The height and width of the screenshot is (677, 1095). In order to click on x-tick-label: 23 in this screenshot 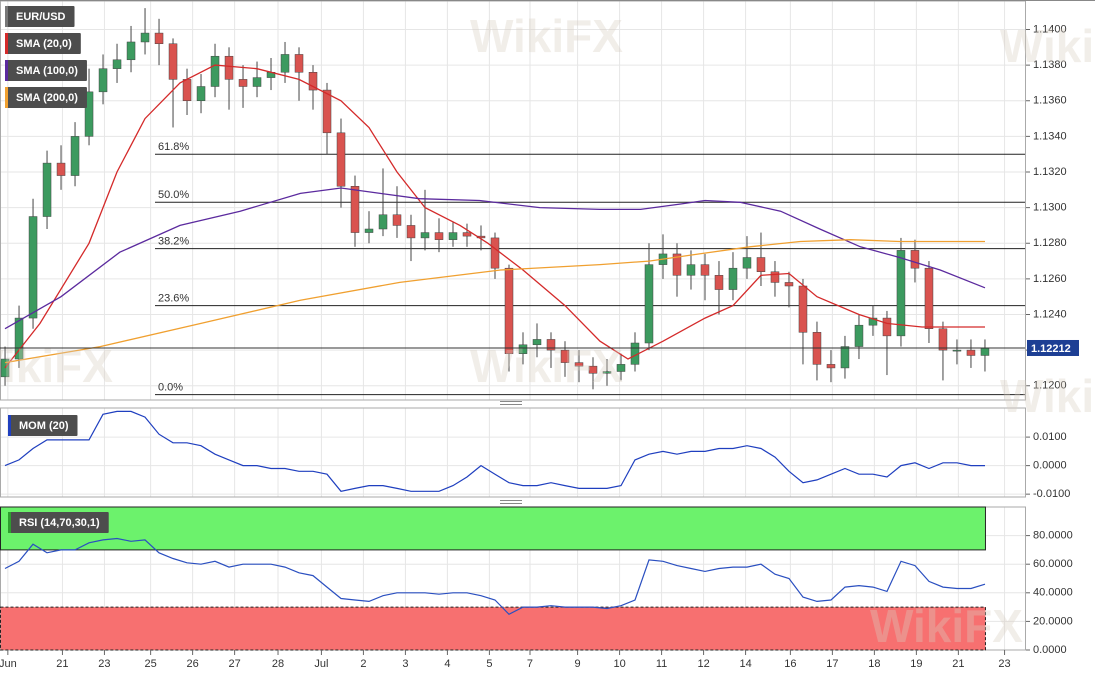, I will do `click(1004, 664)`.